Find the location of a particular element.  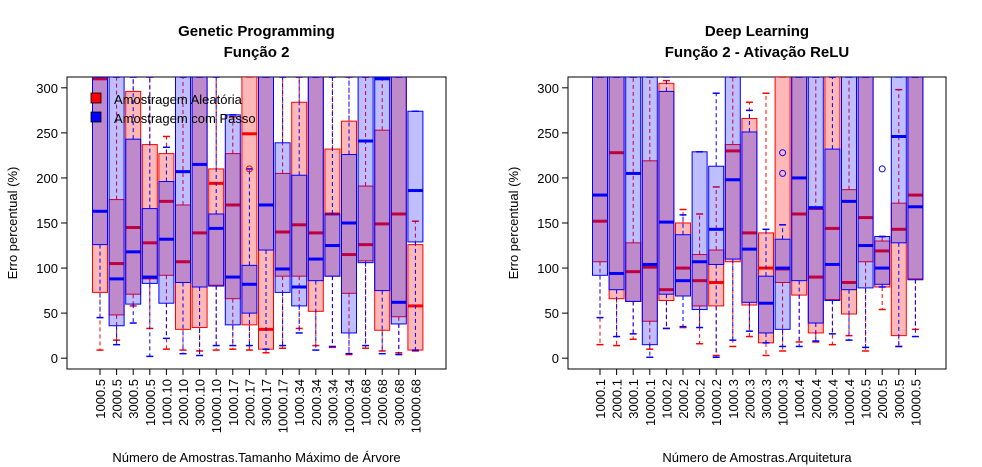

dl-x-tick-label: 2000.3 is located at coordinates (749, 399).